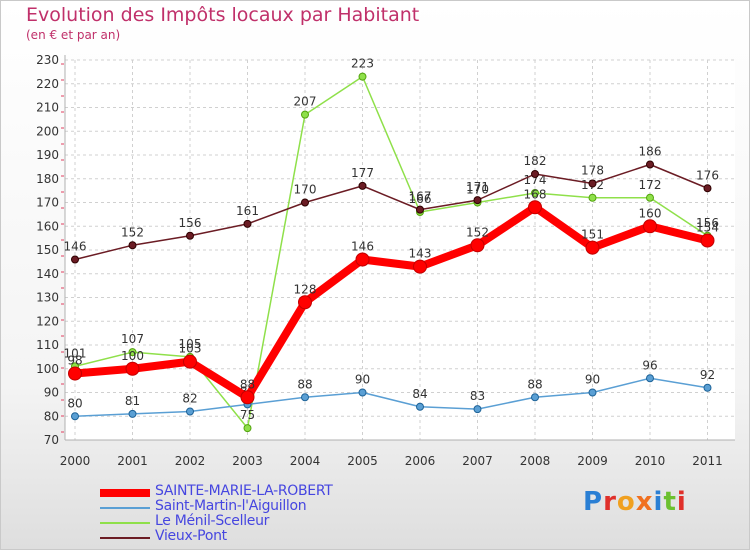 The image size is (750, 550). Describe the element at coordinates (189, 399) in the screenshot. I see `data-label: 82` at that location.